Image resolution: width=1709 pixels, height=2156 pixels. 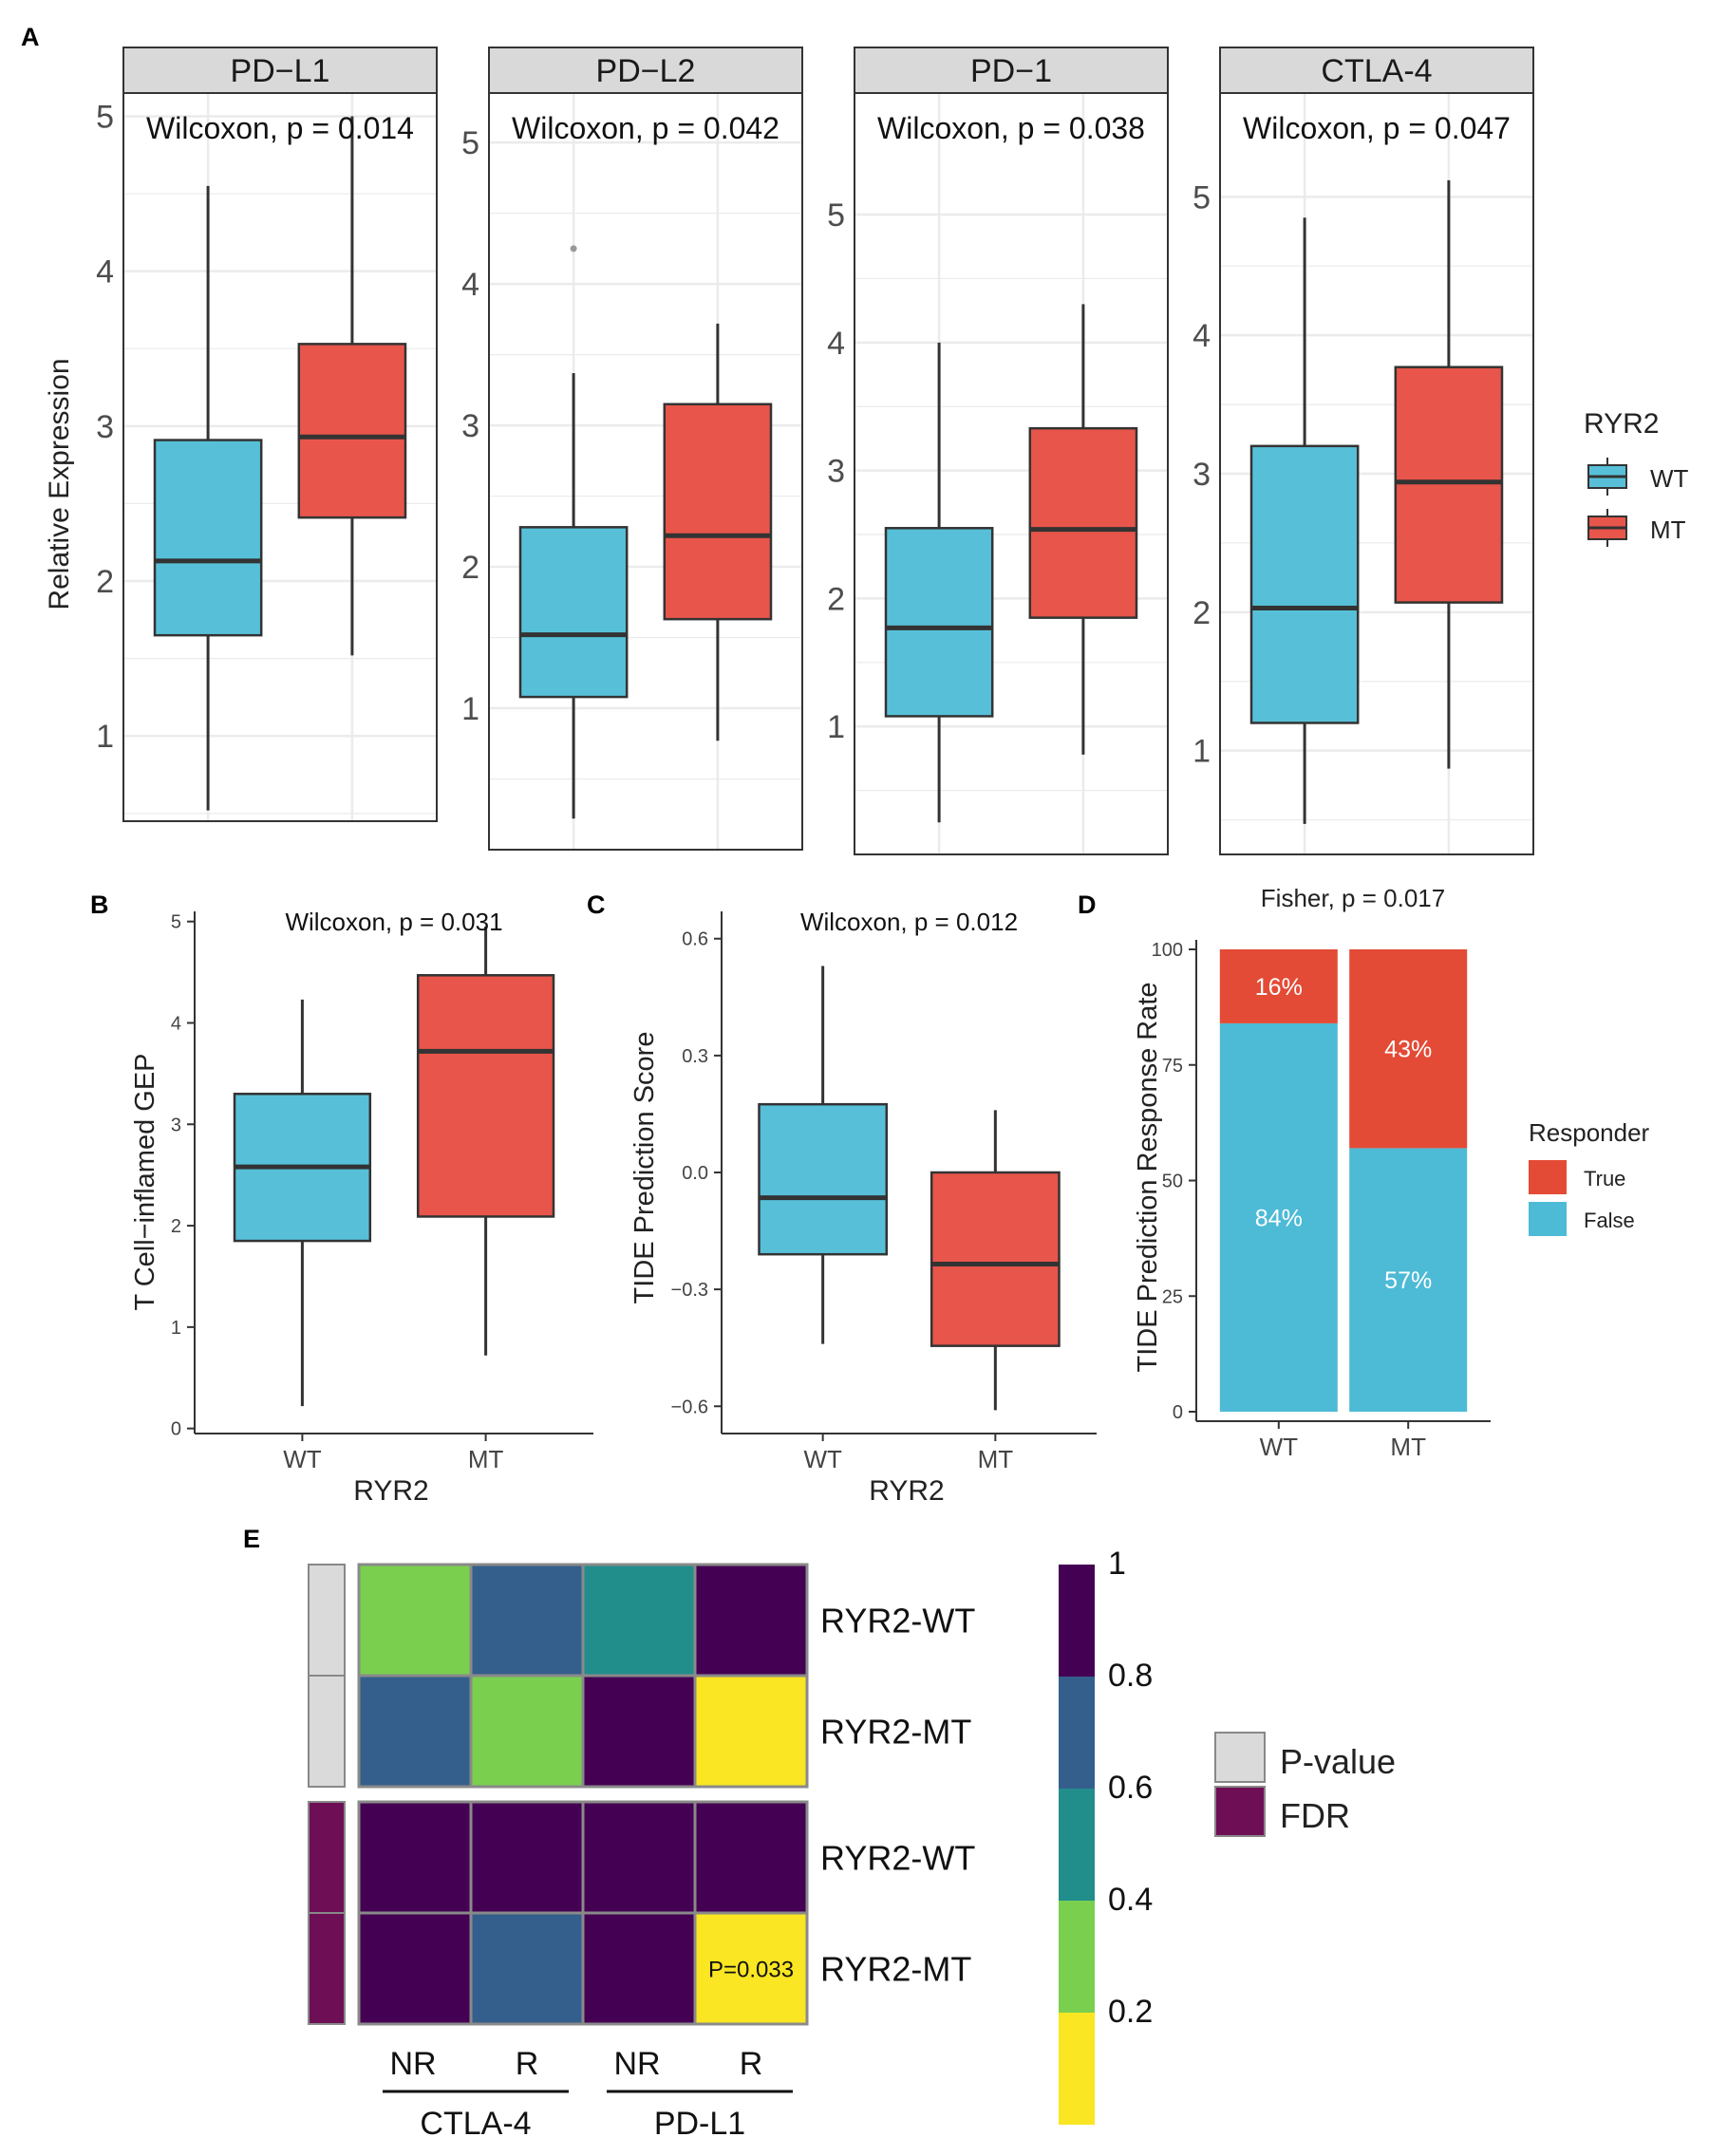 I want to click on row-label: RYR2-WT, so click(x=897, y=1858).